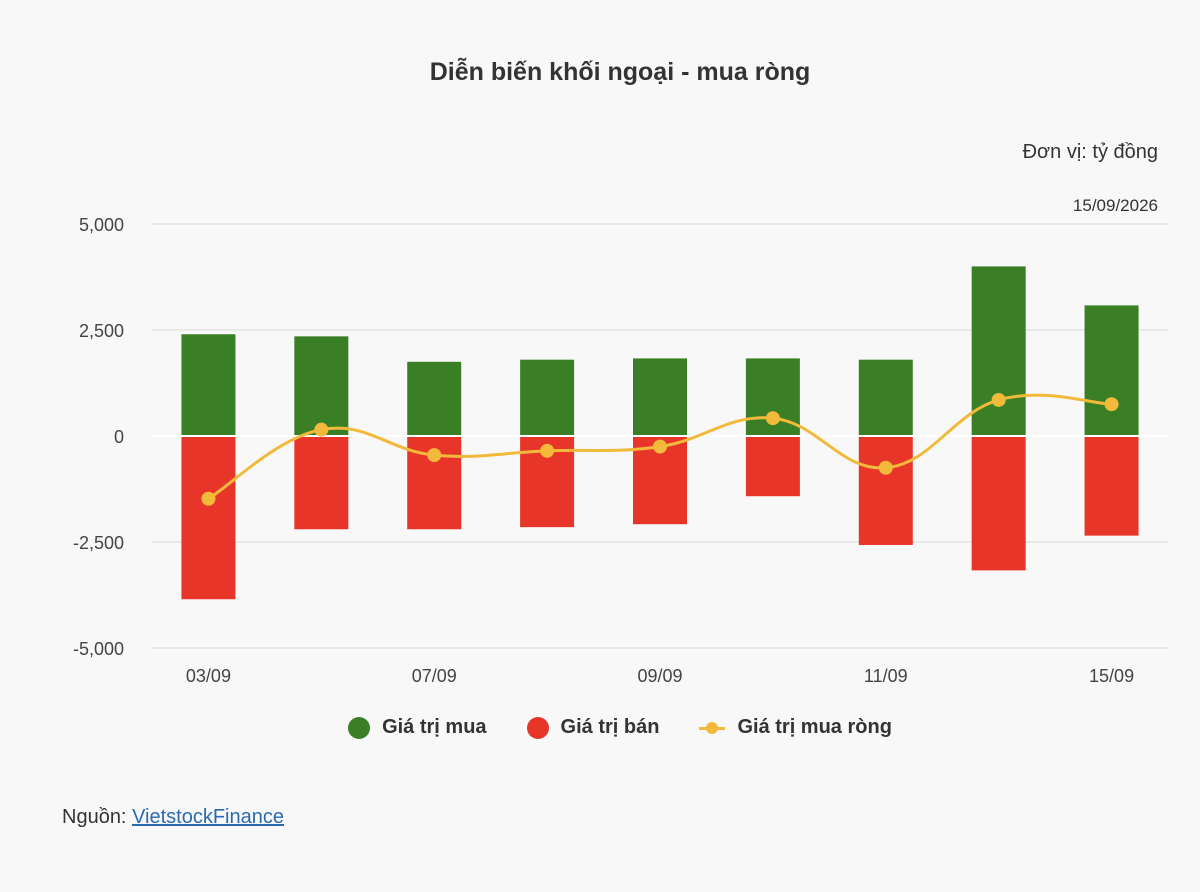 The width and height of the screenshot is (1200, 892). I want to click on legend-marker-net, so click(712, 728).